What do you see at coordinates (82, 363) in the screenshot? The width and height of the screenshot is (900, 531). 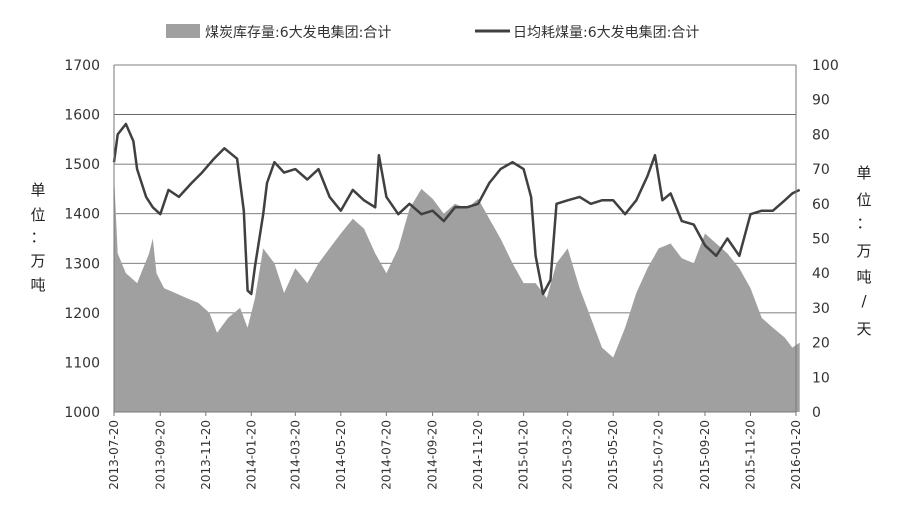 I see `y-left-tick-label: 1100` at bounding box center [82, 363].